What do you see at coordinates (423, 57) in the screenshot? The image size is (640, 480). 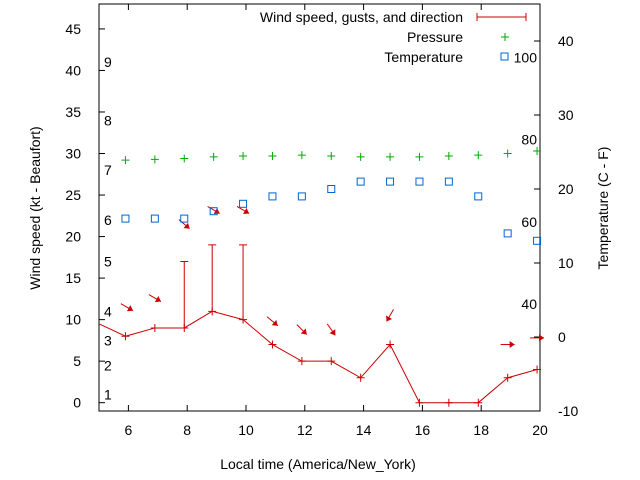 I see `legend-label-temperature: Temperature` at bounding box center [423, 57].